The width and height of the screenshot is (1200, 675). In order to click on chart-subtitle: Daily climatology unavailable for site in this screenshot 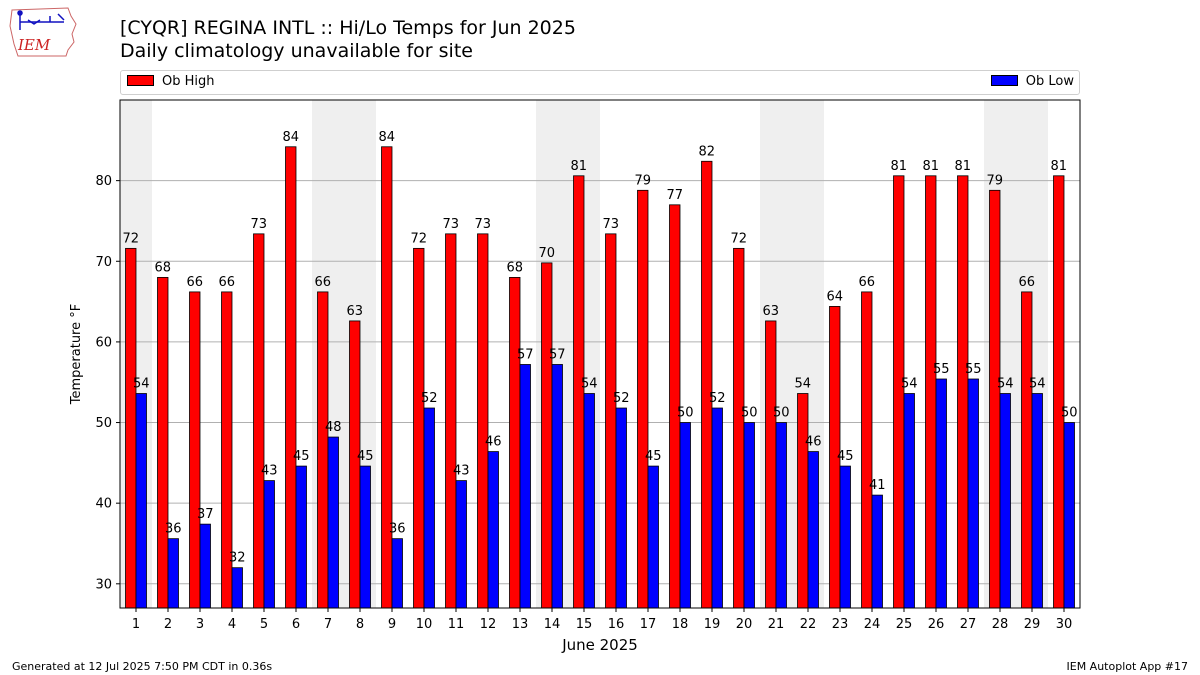, I will do `click(296, 51)`.